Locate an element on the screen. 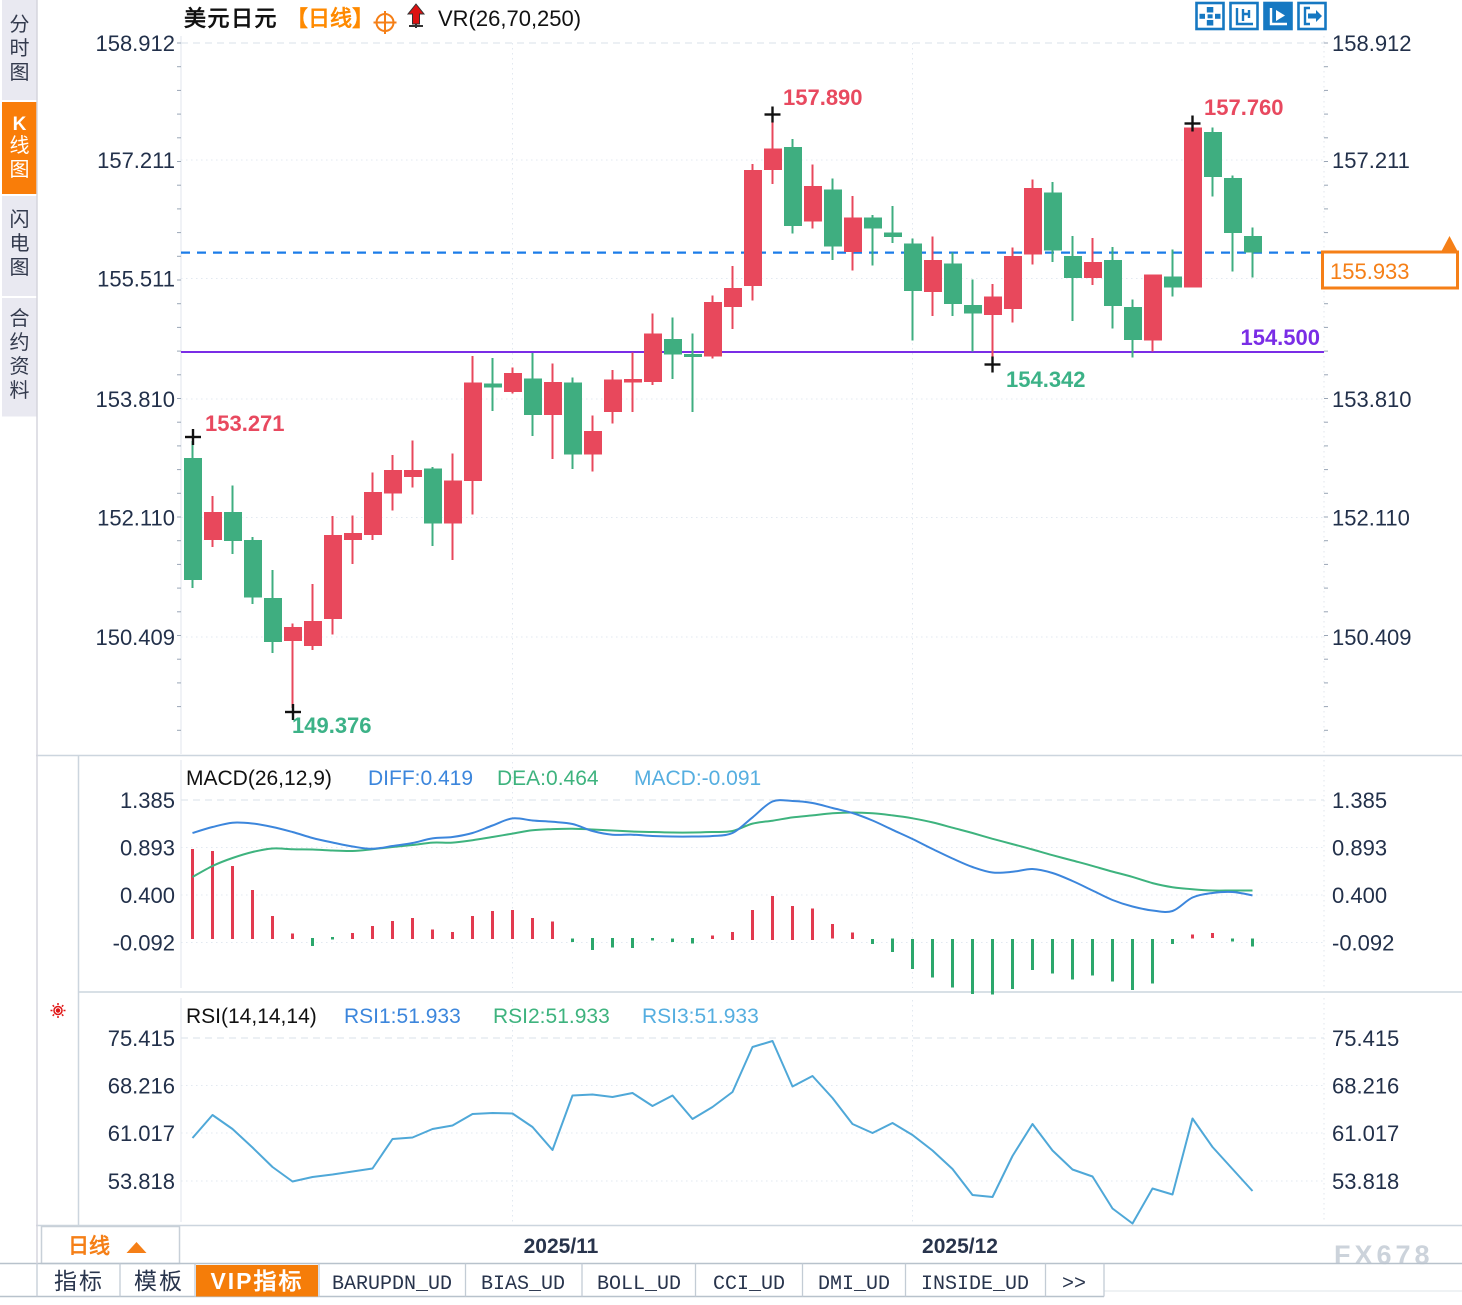 This screenshot has width=1462, height=1305. svg-text: 155.511 is located at coordinates (136, 279).